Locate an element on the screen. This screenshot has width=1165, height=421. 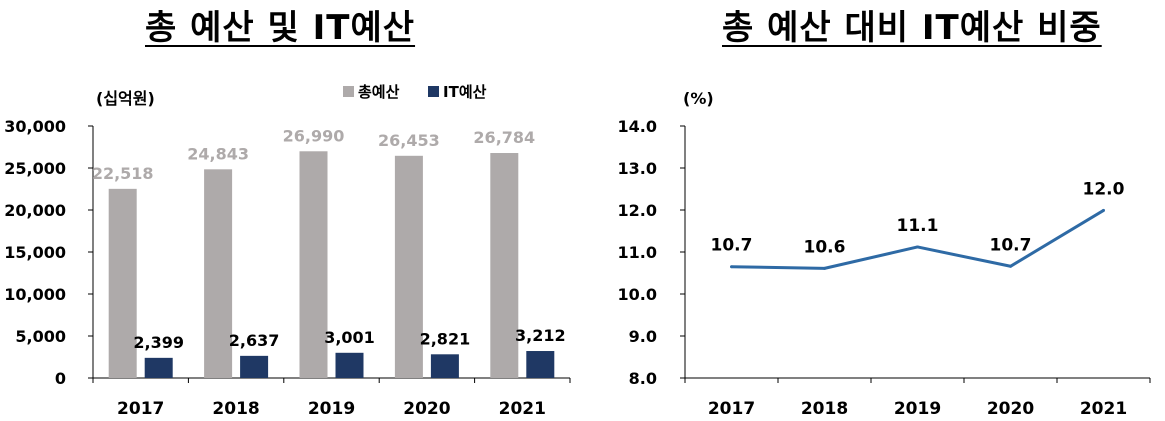
bar-y-tick-label: 25,000 is located at coordinates (35, 168).